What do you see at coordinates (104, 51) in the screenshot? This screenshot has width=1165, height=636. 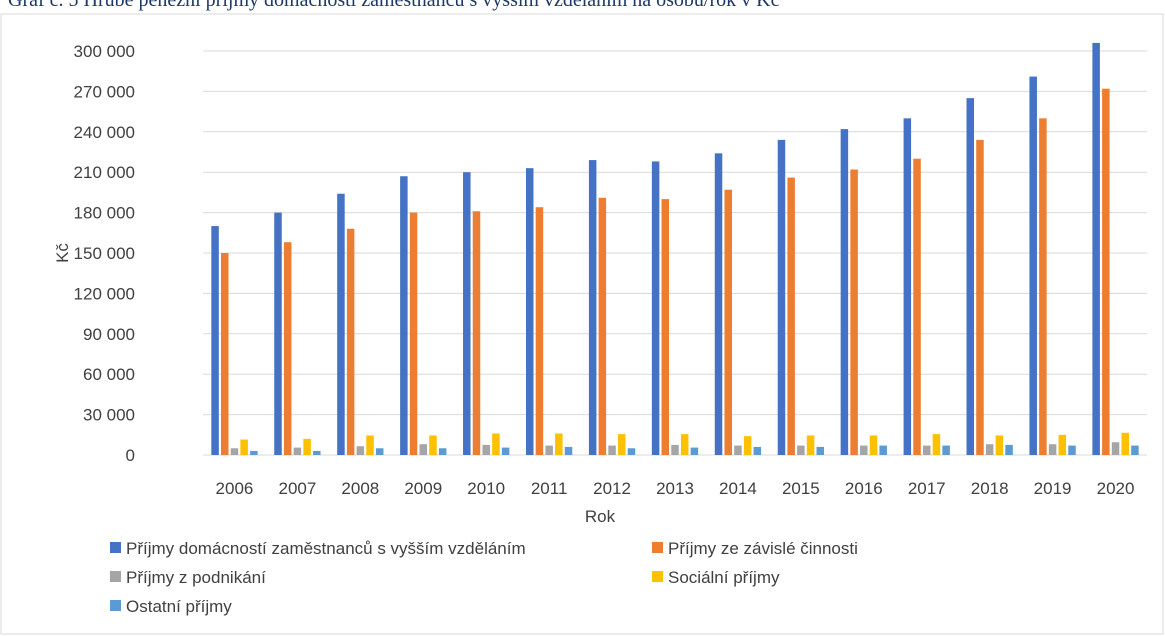 I see `y-tick-label: 300 000` at bounding box center [104, 51].